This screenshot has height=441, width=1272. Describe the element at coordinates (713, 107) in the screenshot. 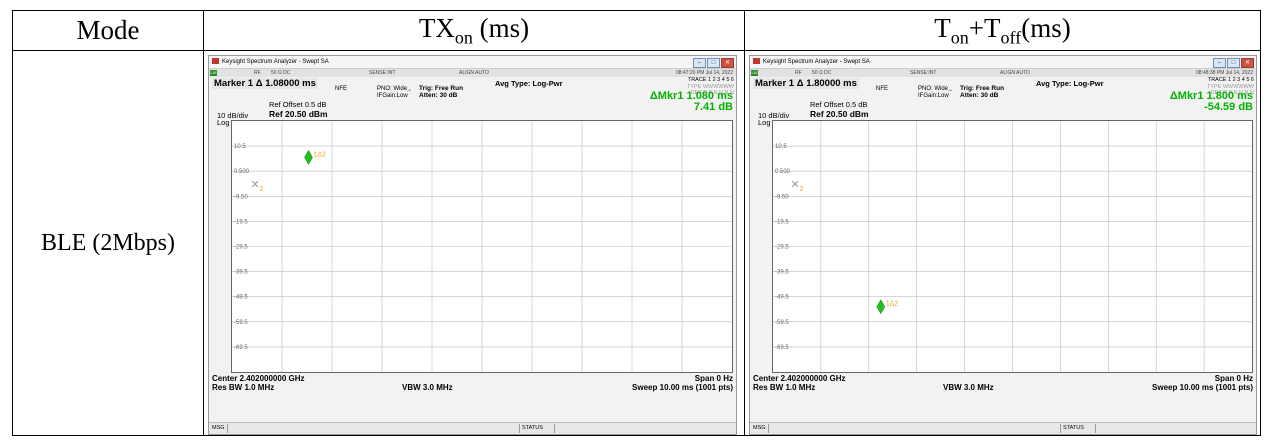

I see `delta-marker-value: 7.41 dB` at that location.